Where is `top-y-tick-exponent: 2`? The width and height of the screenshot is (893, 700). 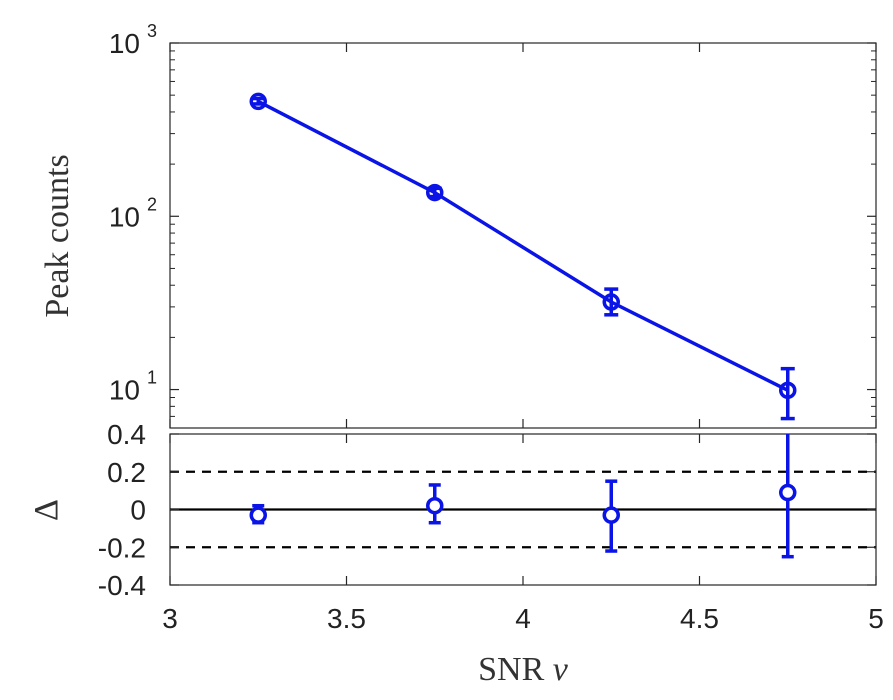
top-y-tick-exponent: 2 is located at coordinates (152, 204).